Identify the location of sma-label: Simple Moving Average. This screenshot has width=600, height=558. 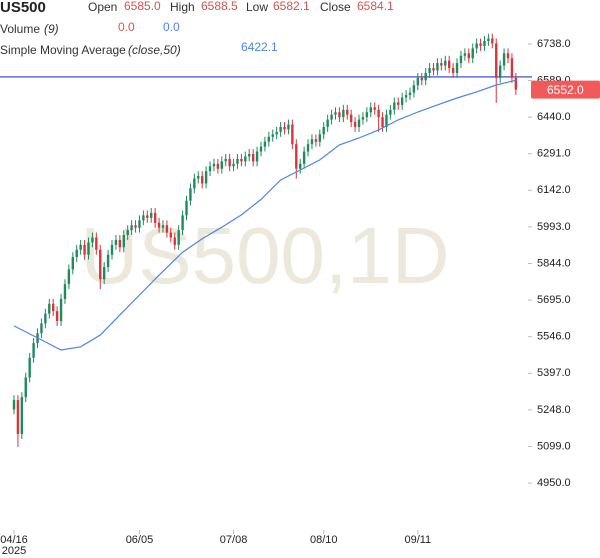
(63, 50).